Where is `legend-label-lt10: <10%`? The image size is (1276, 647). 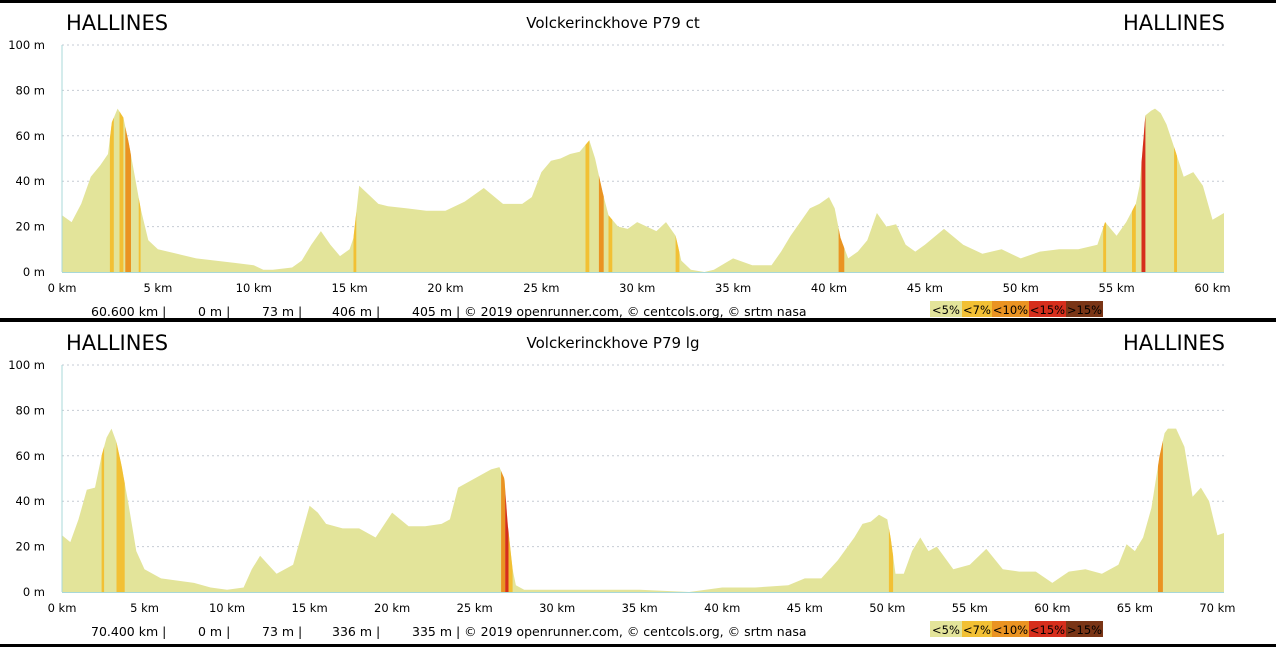
legend-label-lt10: <10% is located at coordinates (1010, 630).